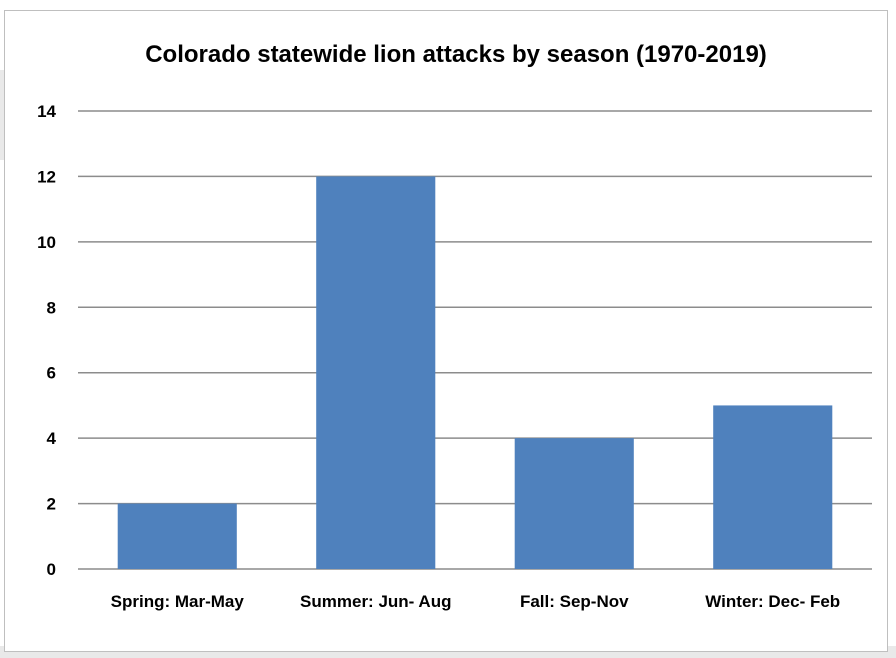 This screenshot has height=658, width=896. Describe the element at coordinates (772, 601) in the screenshot. I see `x-category-label: Winter: Dec- Feb` at that location.